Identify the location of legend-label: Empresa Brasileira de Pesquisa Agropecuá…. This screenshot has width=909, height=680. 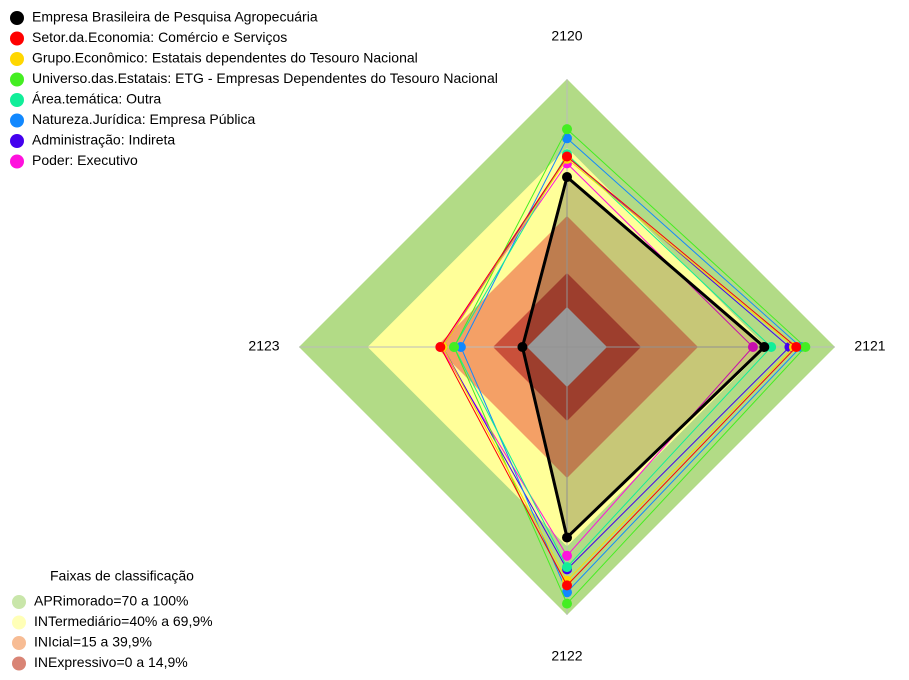
(175, 17).